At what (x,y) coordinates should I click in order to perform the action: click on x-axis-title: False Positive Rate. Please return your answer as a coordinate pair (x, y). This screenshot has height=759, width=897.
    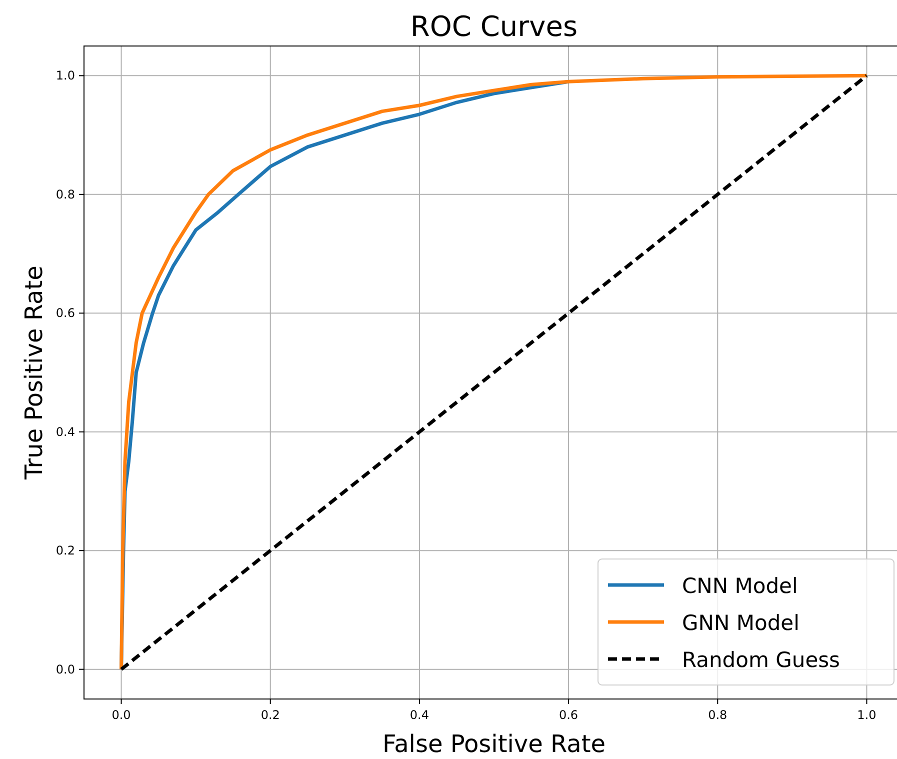
    Looking at the image, I should click on (494, 744).